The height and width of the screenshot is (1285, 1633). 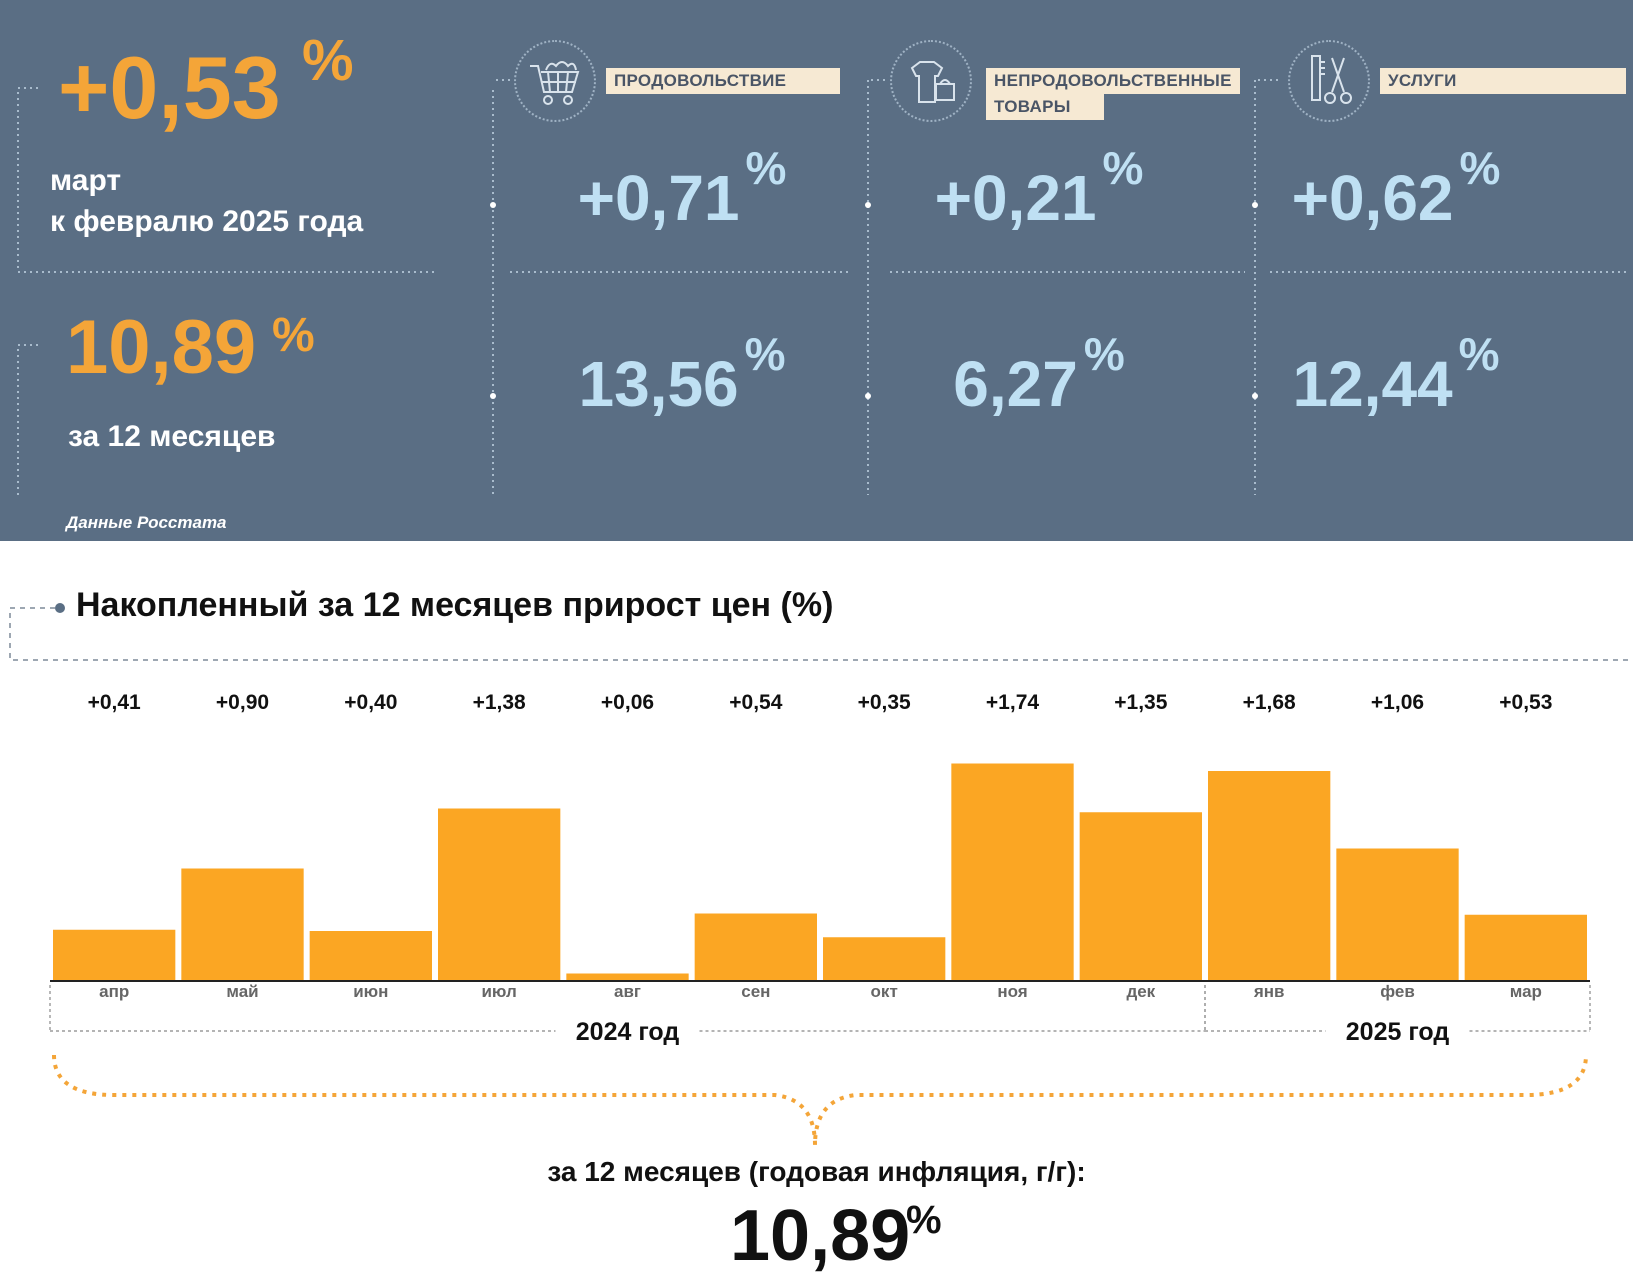 I want to click on tick-label-июн: июн, so click(x=370, y=991).